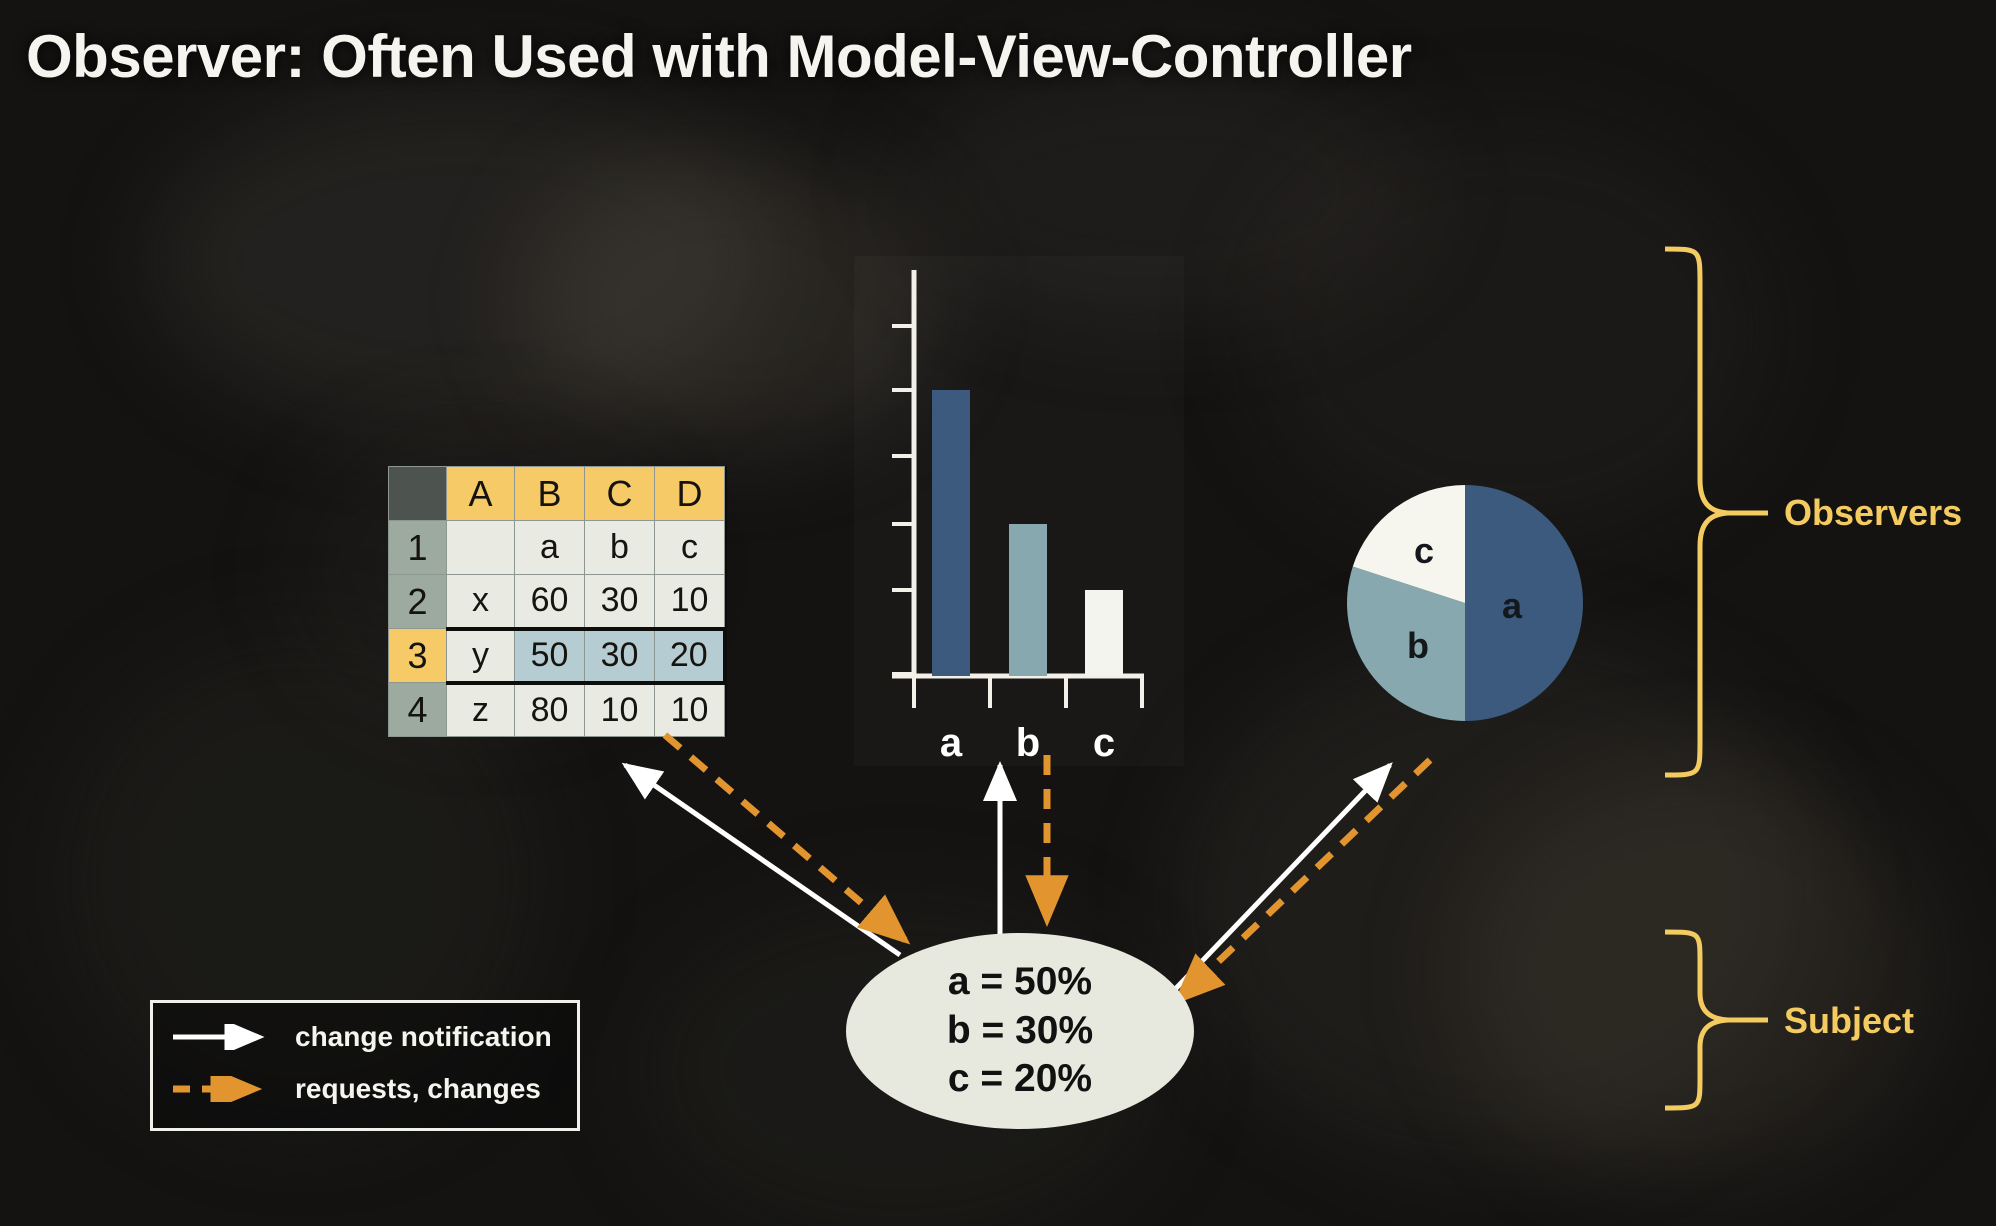  Describe the element at coordinates (689, 547) in the screenshot. I see `cell-d1: c` at that location.